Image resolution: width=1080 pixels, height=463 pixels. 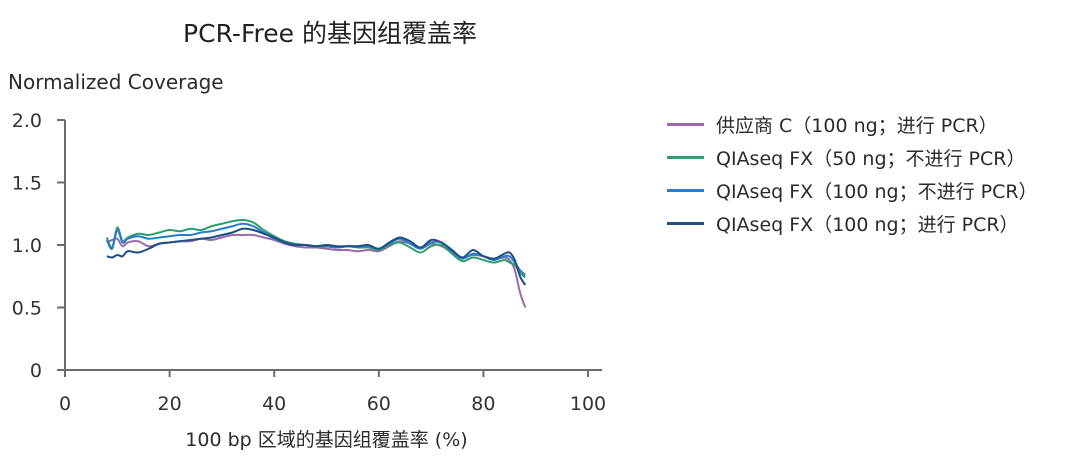 What do you see at coordinates (27, 121) in the screenshot?
I see `y-tick-label: 2.0` at bounding box center [27, 121].